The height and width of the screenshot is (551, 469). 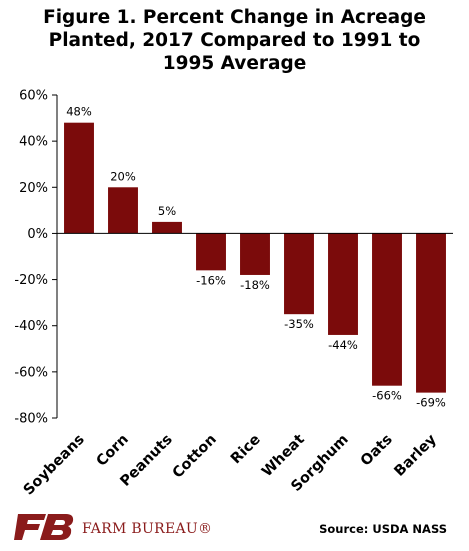 I want to click on y-tick-label: 60%, so click(x=33, y=96).